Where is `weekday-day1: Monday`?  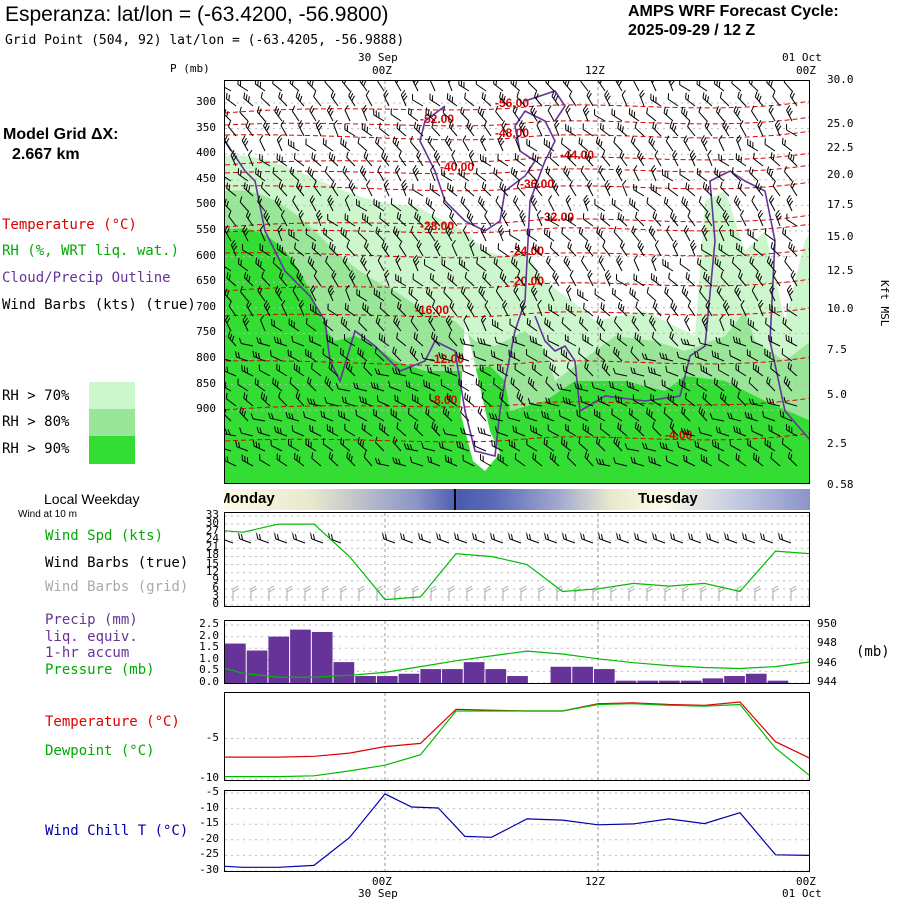
weekday-day1: Monday is located at coordinates (249, 498).